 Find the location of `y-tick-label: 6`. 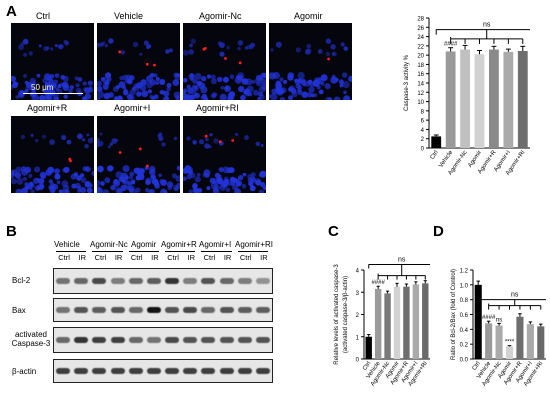

y-tick-label: 6 is located at coordinates (423, 122).